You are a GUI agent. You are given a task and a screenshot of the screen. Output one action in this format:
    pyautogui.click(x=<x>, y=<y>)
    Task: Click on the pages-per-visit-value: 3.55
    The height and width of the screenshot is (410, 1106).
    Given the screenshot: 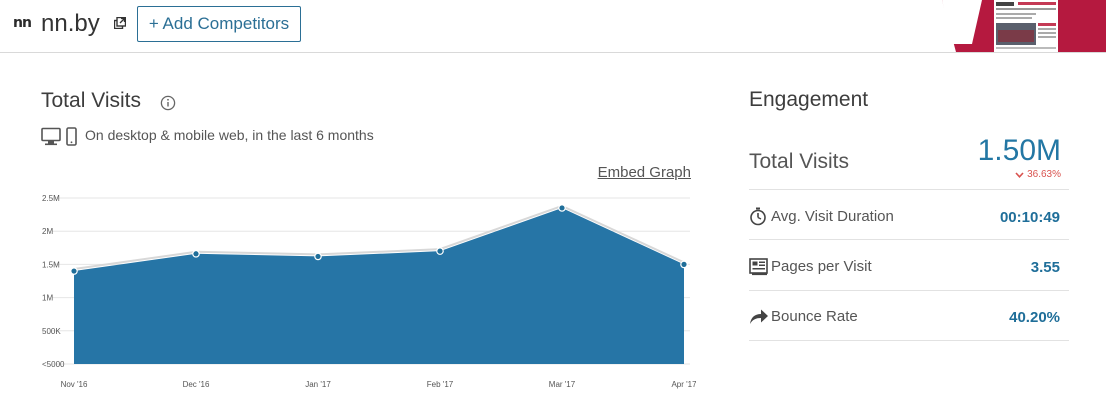 What is the action you would take?
    pyautogui.click(x=1045, y=267)
    